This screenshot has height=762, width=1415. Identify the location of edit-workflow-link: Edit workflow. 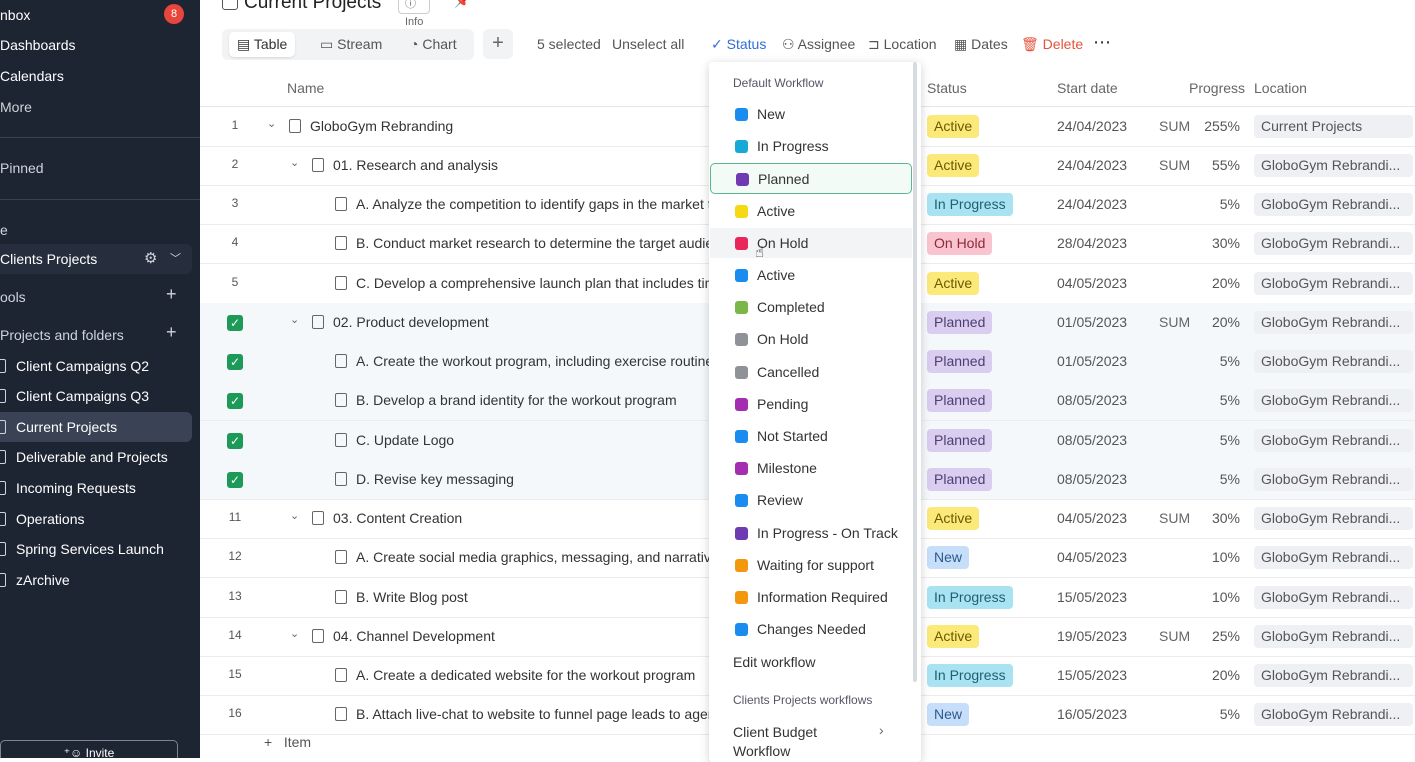
(774, 662).